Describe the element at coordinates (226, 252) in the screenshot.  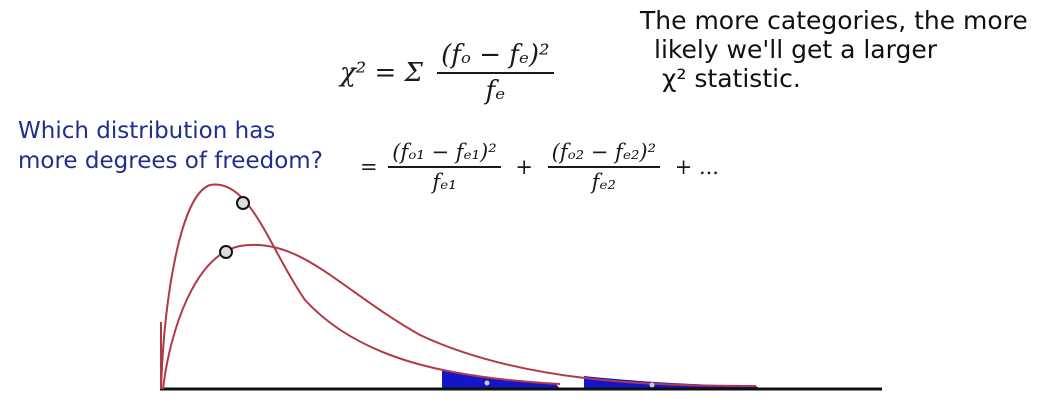
I see `peak-marker-flat` at that location.